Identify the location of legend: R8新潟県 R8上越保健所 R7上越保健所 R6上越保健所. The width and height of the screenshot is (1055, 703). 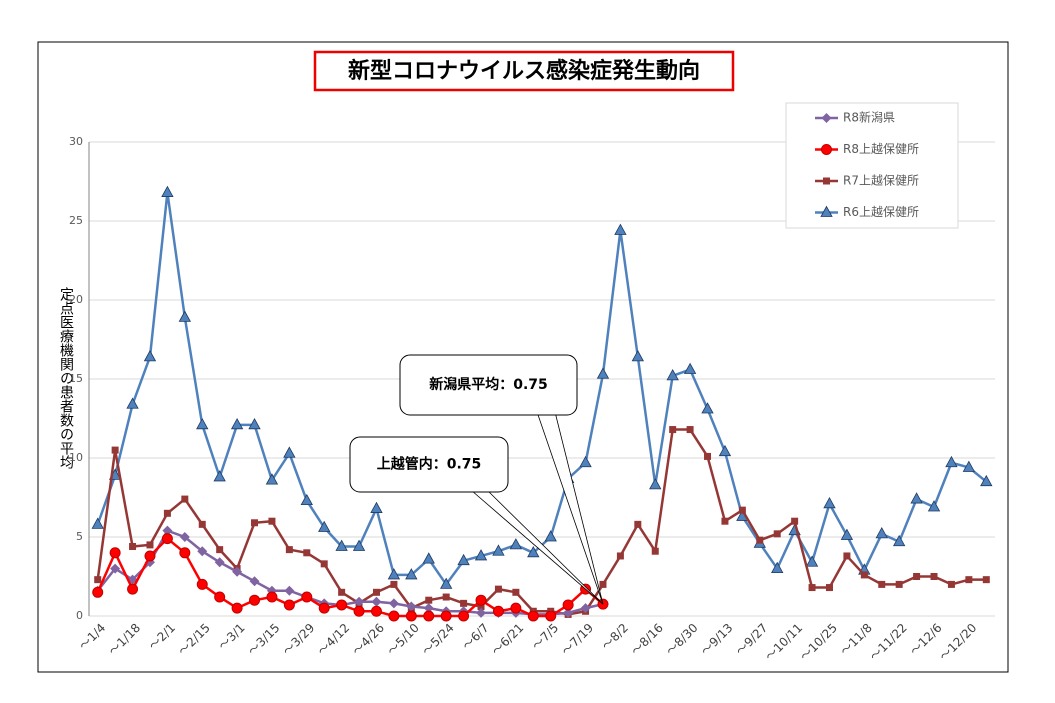
(867, 164).